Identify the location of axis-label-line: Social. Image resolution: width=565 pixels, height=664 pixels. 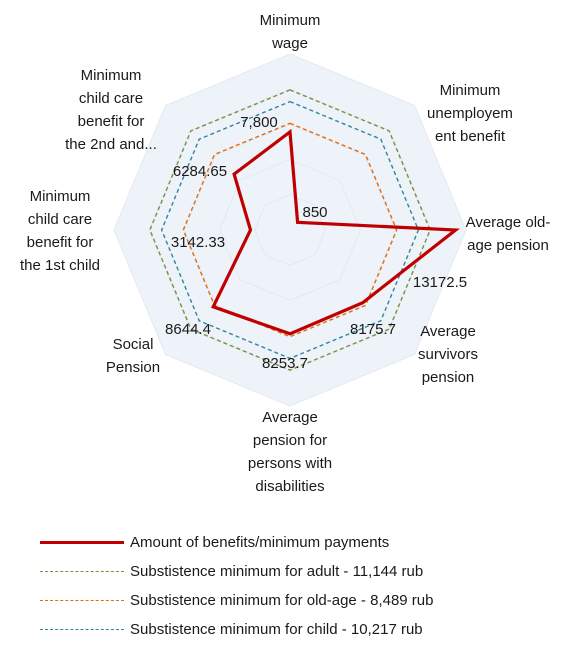
(133, 344).